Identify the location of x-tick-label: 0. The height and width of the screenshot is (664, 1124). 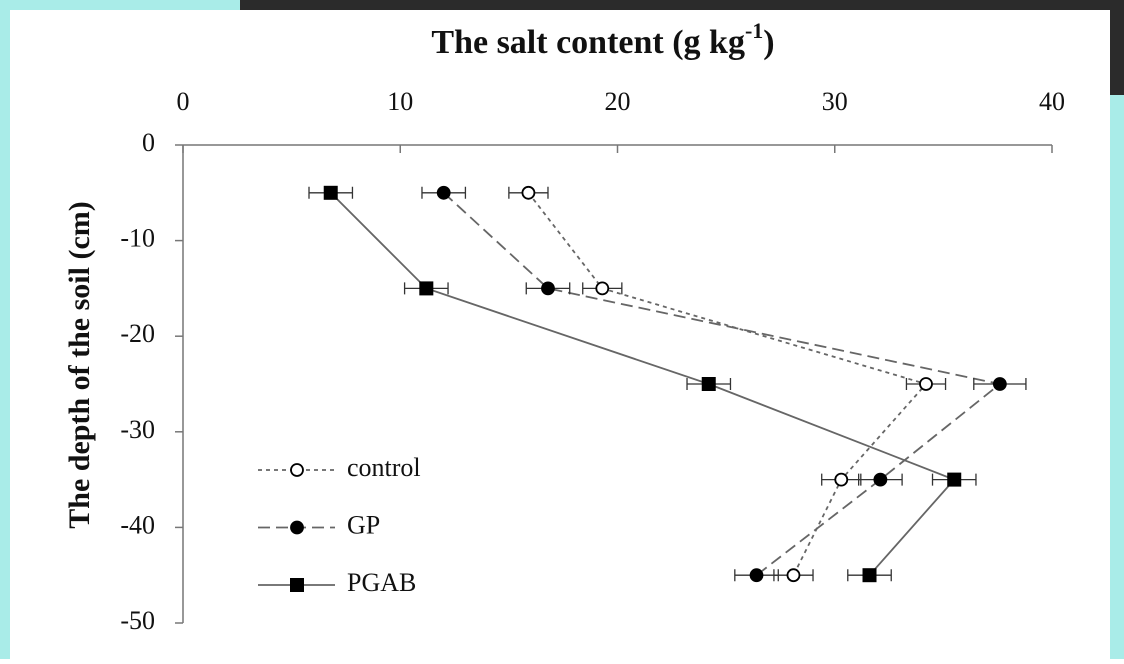
(183, 101).